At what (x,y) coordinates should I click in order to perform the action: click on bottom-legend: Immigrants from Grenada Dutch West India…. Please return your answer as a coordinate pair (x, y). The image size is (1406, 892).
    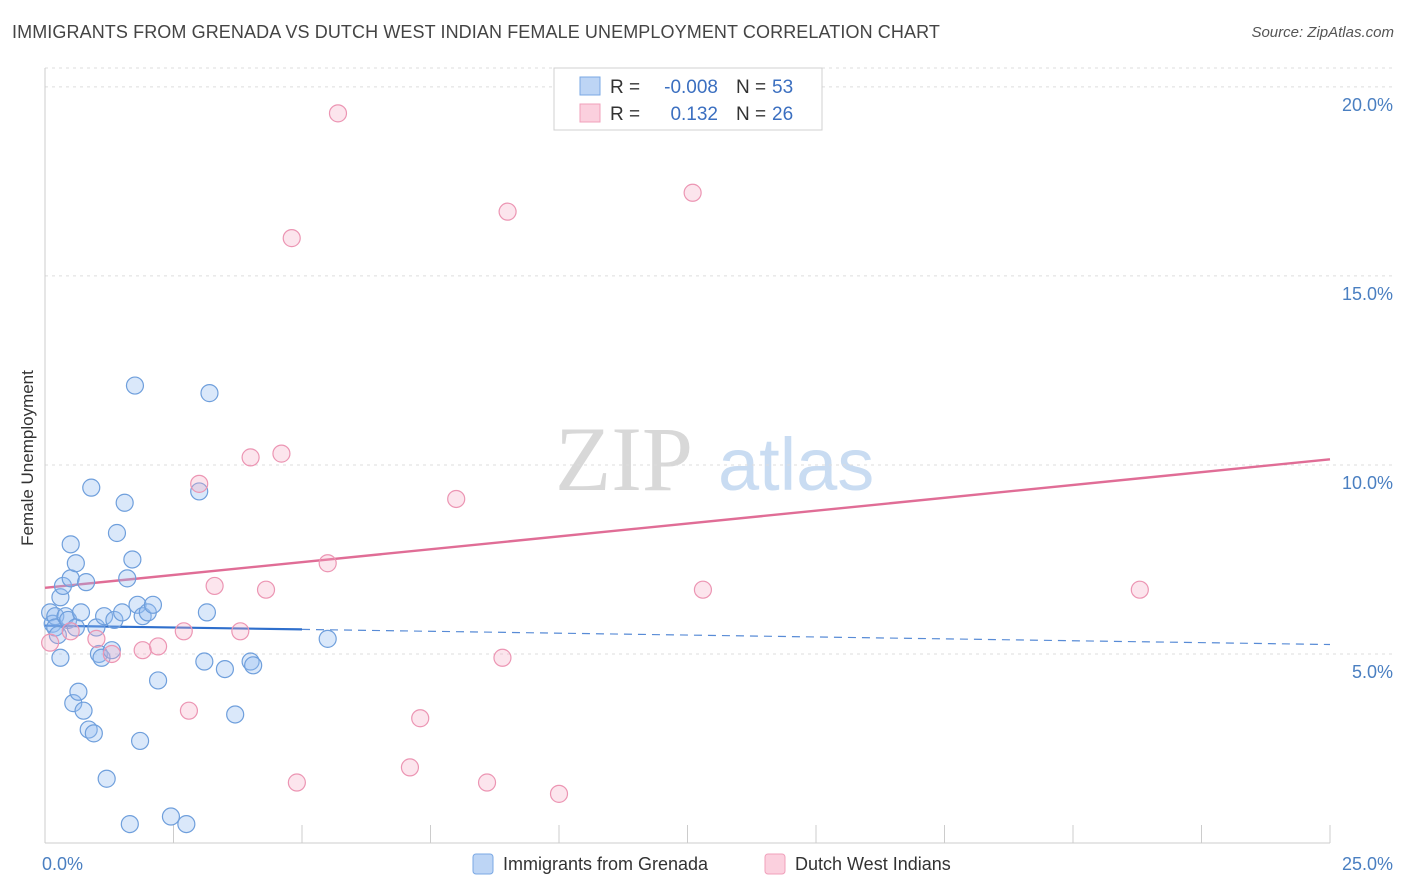
    Looking at the image, I should click on (711, 864).